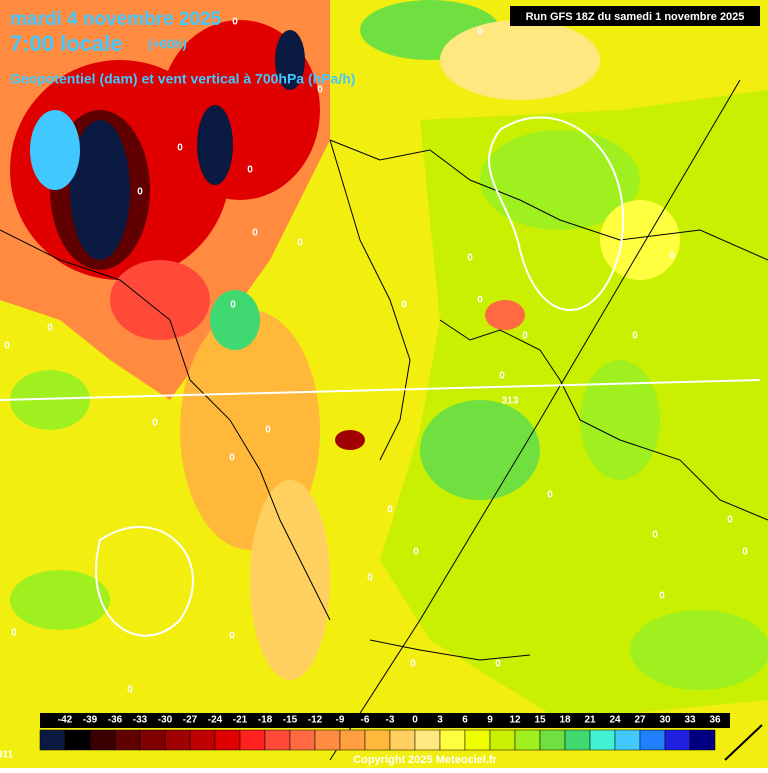  Describe the element at coordinates (290, 720) in the screenshot. I see `colorbar-label: -15` at that location.